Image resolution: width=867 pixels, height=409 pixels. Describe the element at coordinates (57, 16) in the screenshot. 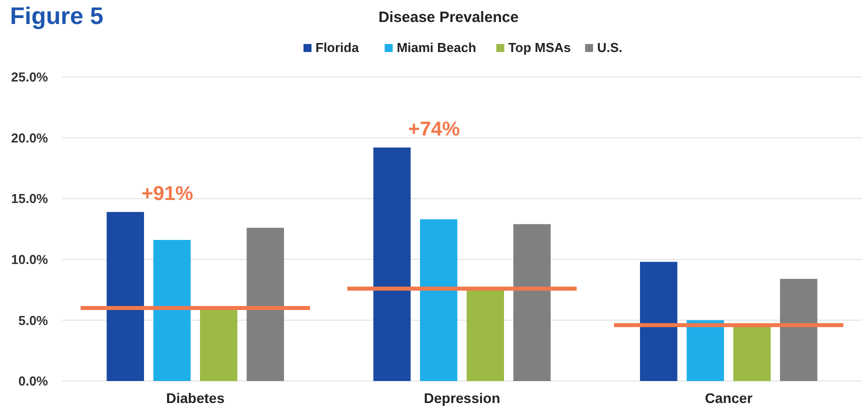

I see `chart-title: Figure 5` at that location.